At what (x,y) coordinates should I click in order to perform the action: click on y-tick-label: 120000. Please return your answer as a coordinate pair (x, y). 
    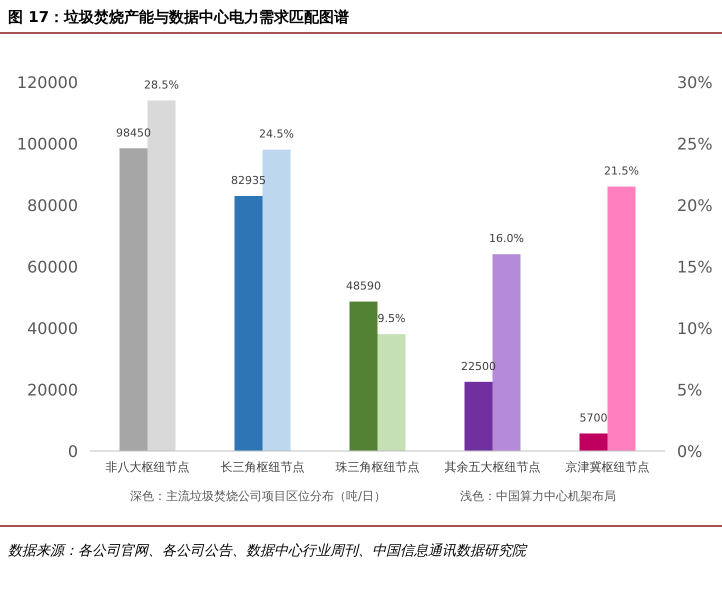
    Looking at the image, I should click on (47, 82).